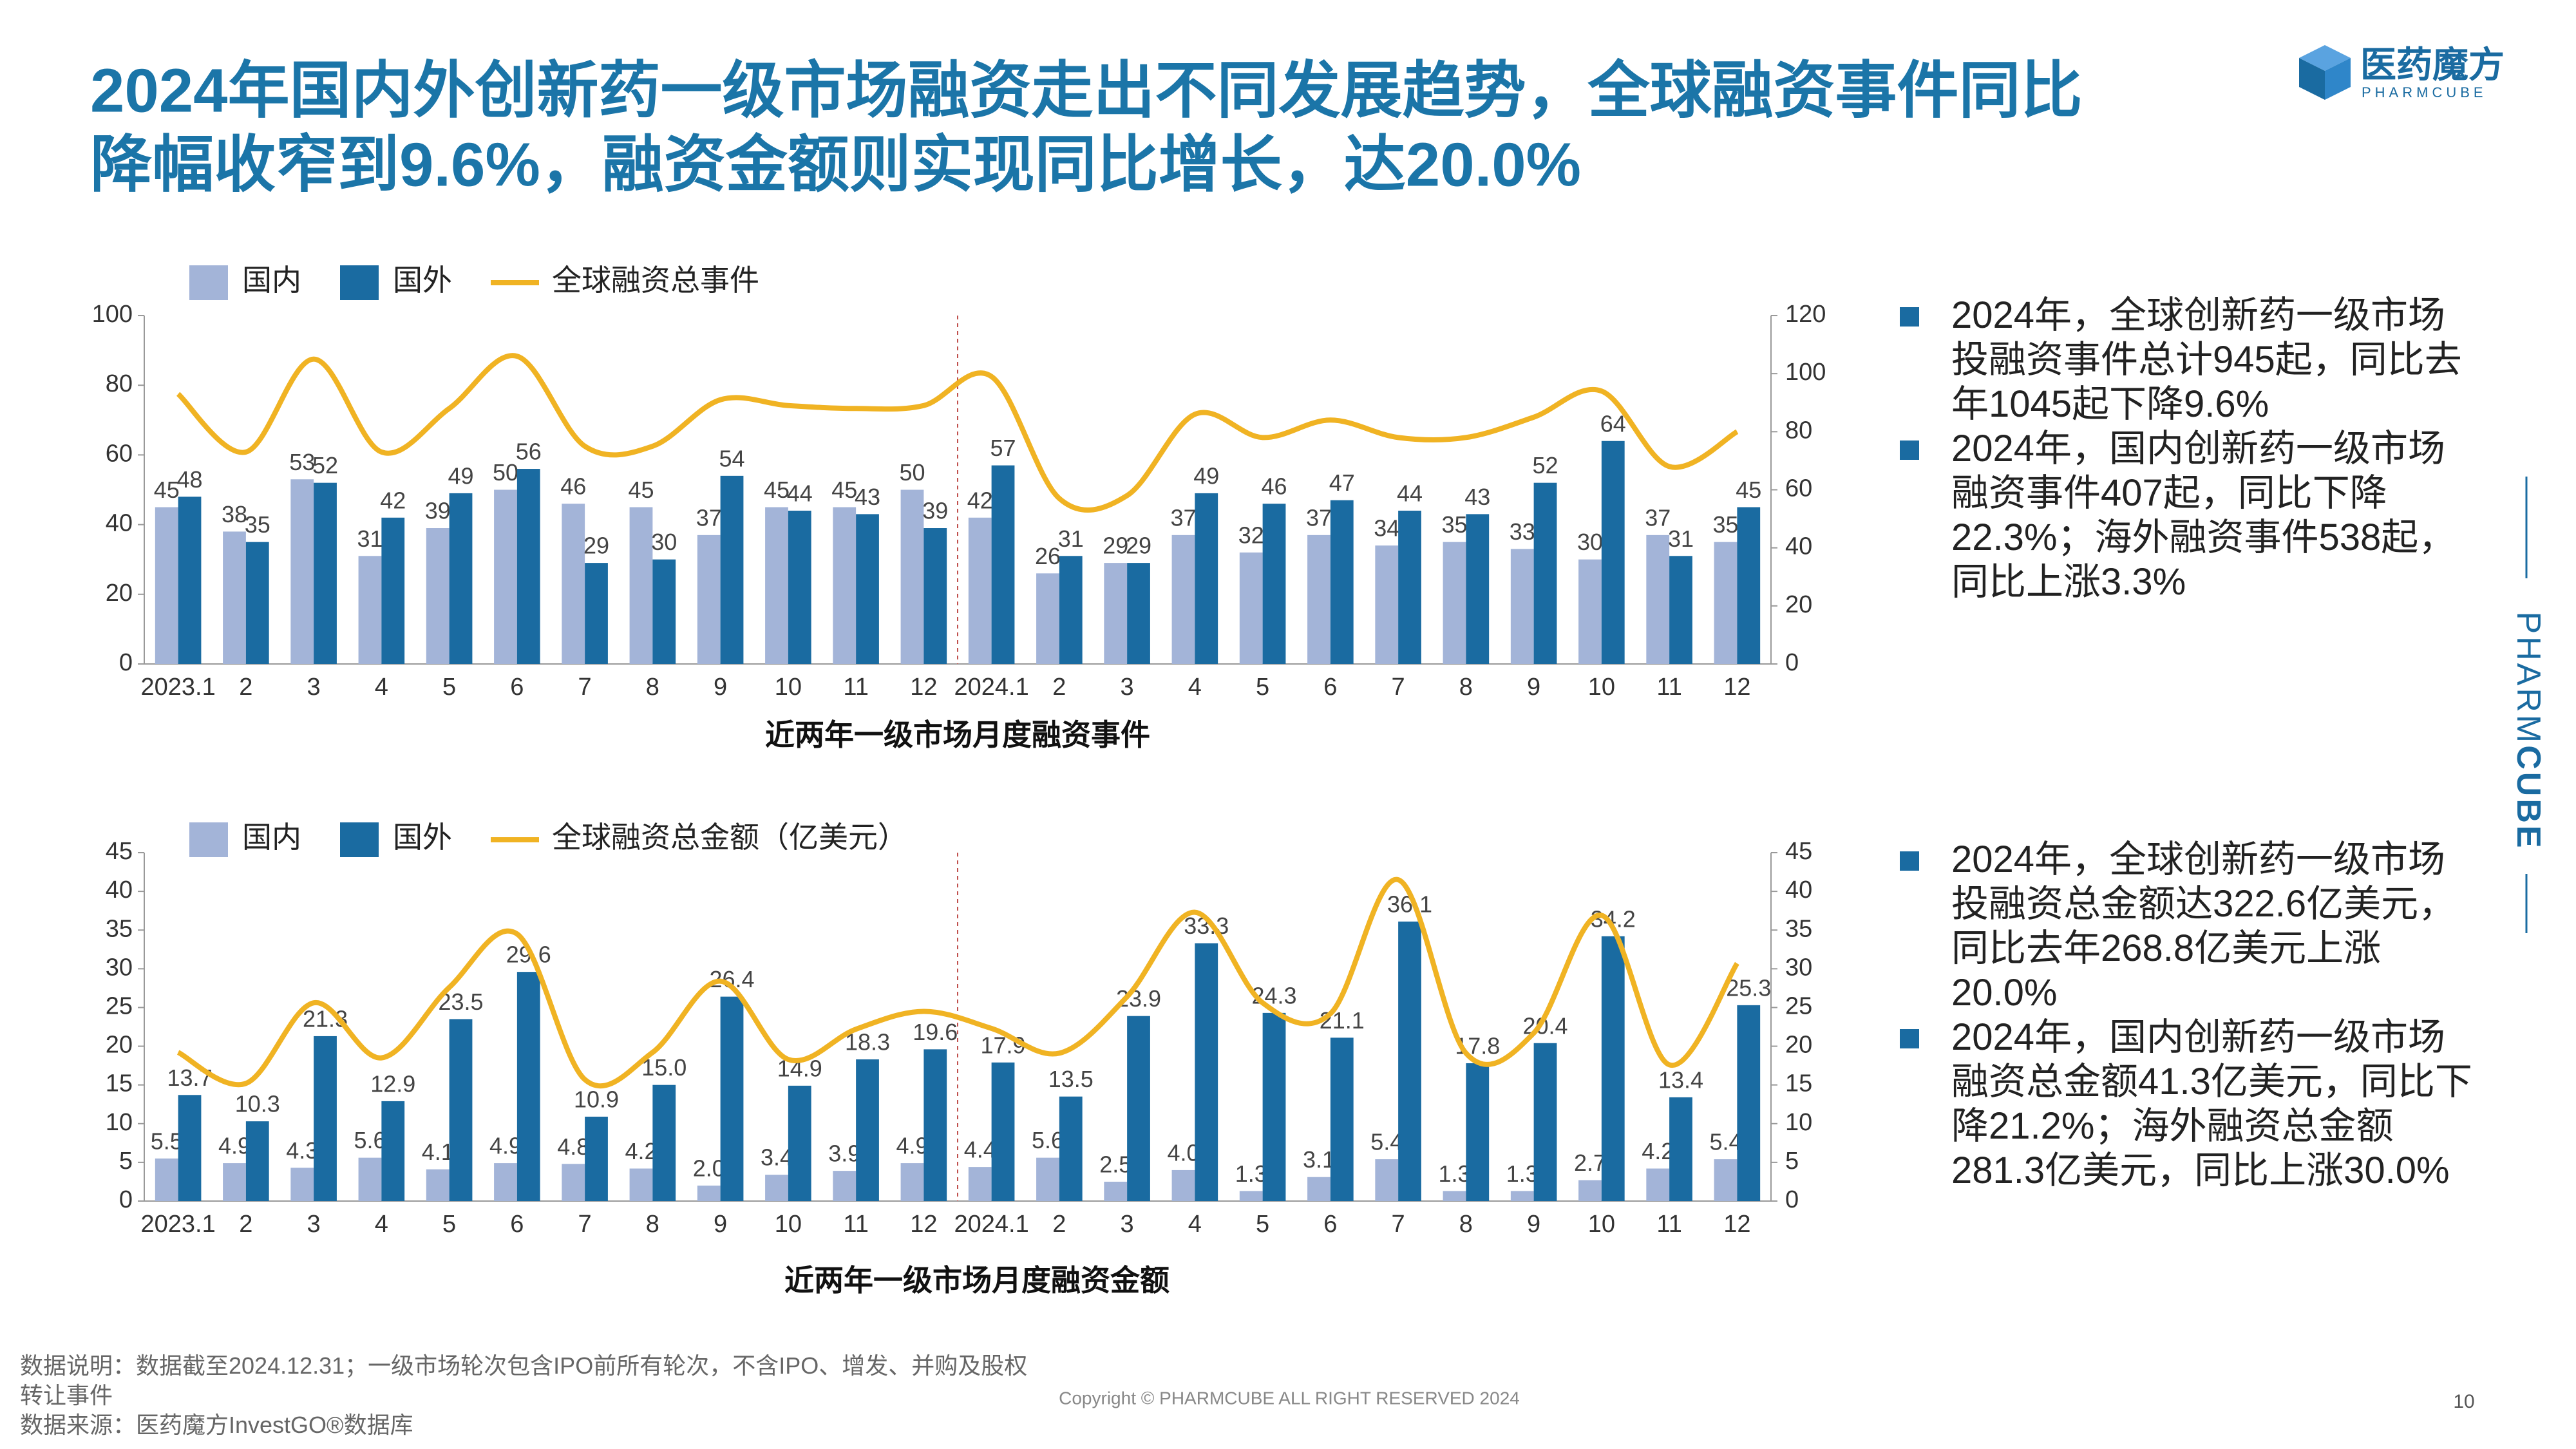 The height and width of the screenshot is (1449, 2576). Describe the element at coordinates (1386, 1142) in the screenshot. I see `data-label: 5.4` at that location.